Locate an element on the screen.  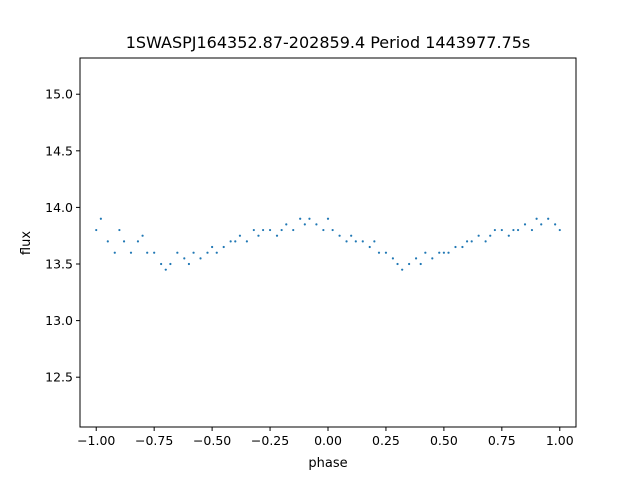
scatter-points is located at coordinates (328, 244).